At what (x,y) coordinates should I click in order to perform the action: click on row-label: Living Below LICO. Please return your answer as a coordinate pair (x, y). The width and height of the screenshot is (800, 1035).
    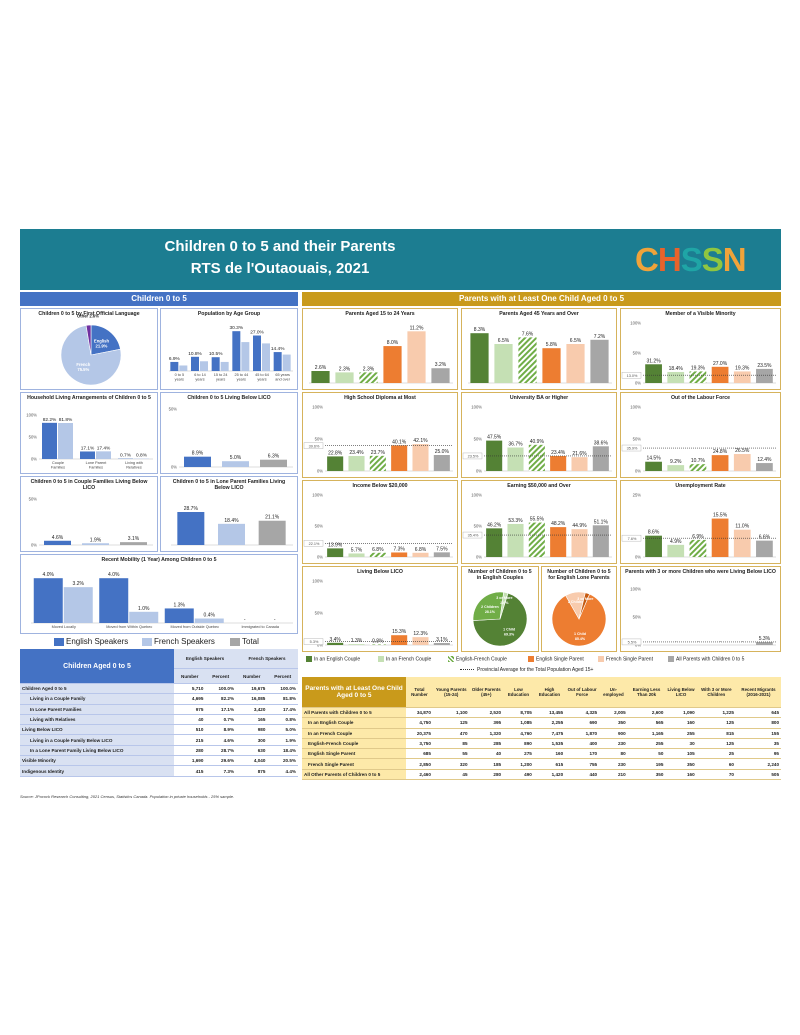
    Looking at the image, I should click on (97, 730).